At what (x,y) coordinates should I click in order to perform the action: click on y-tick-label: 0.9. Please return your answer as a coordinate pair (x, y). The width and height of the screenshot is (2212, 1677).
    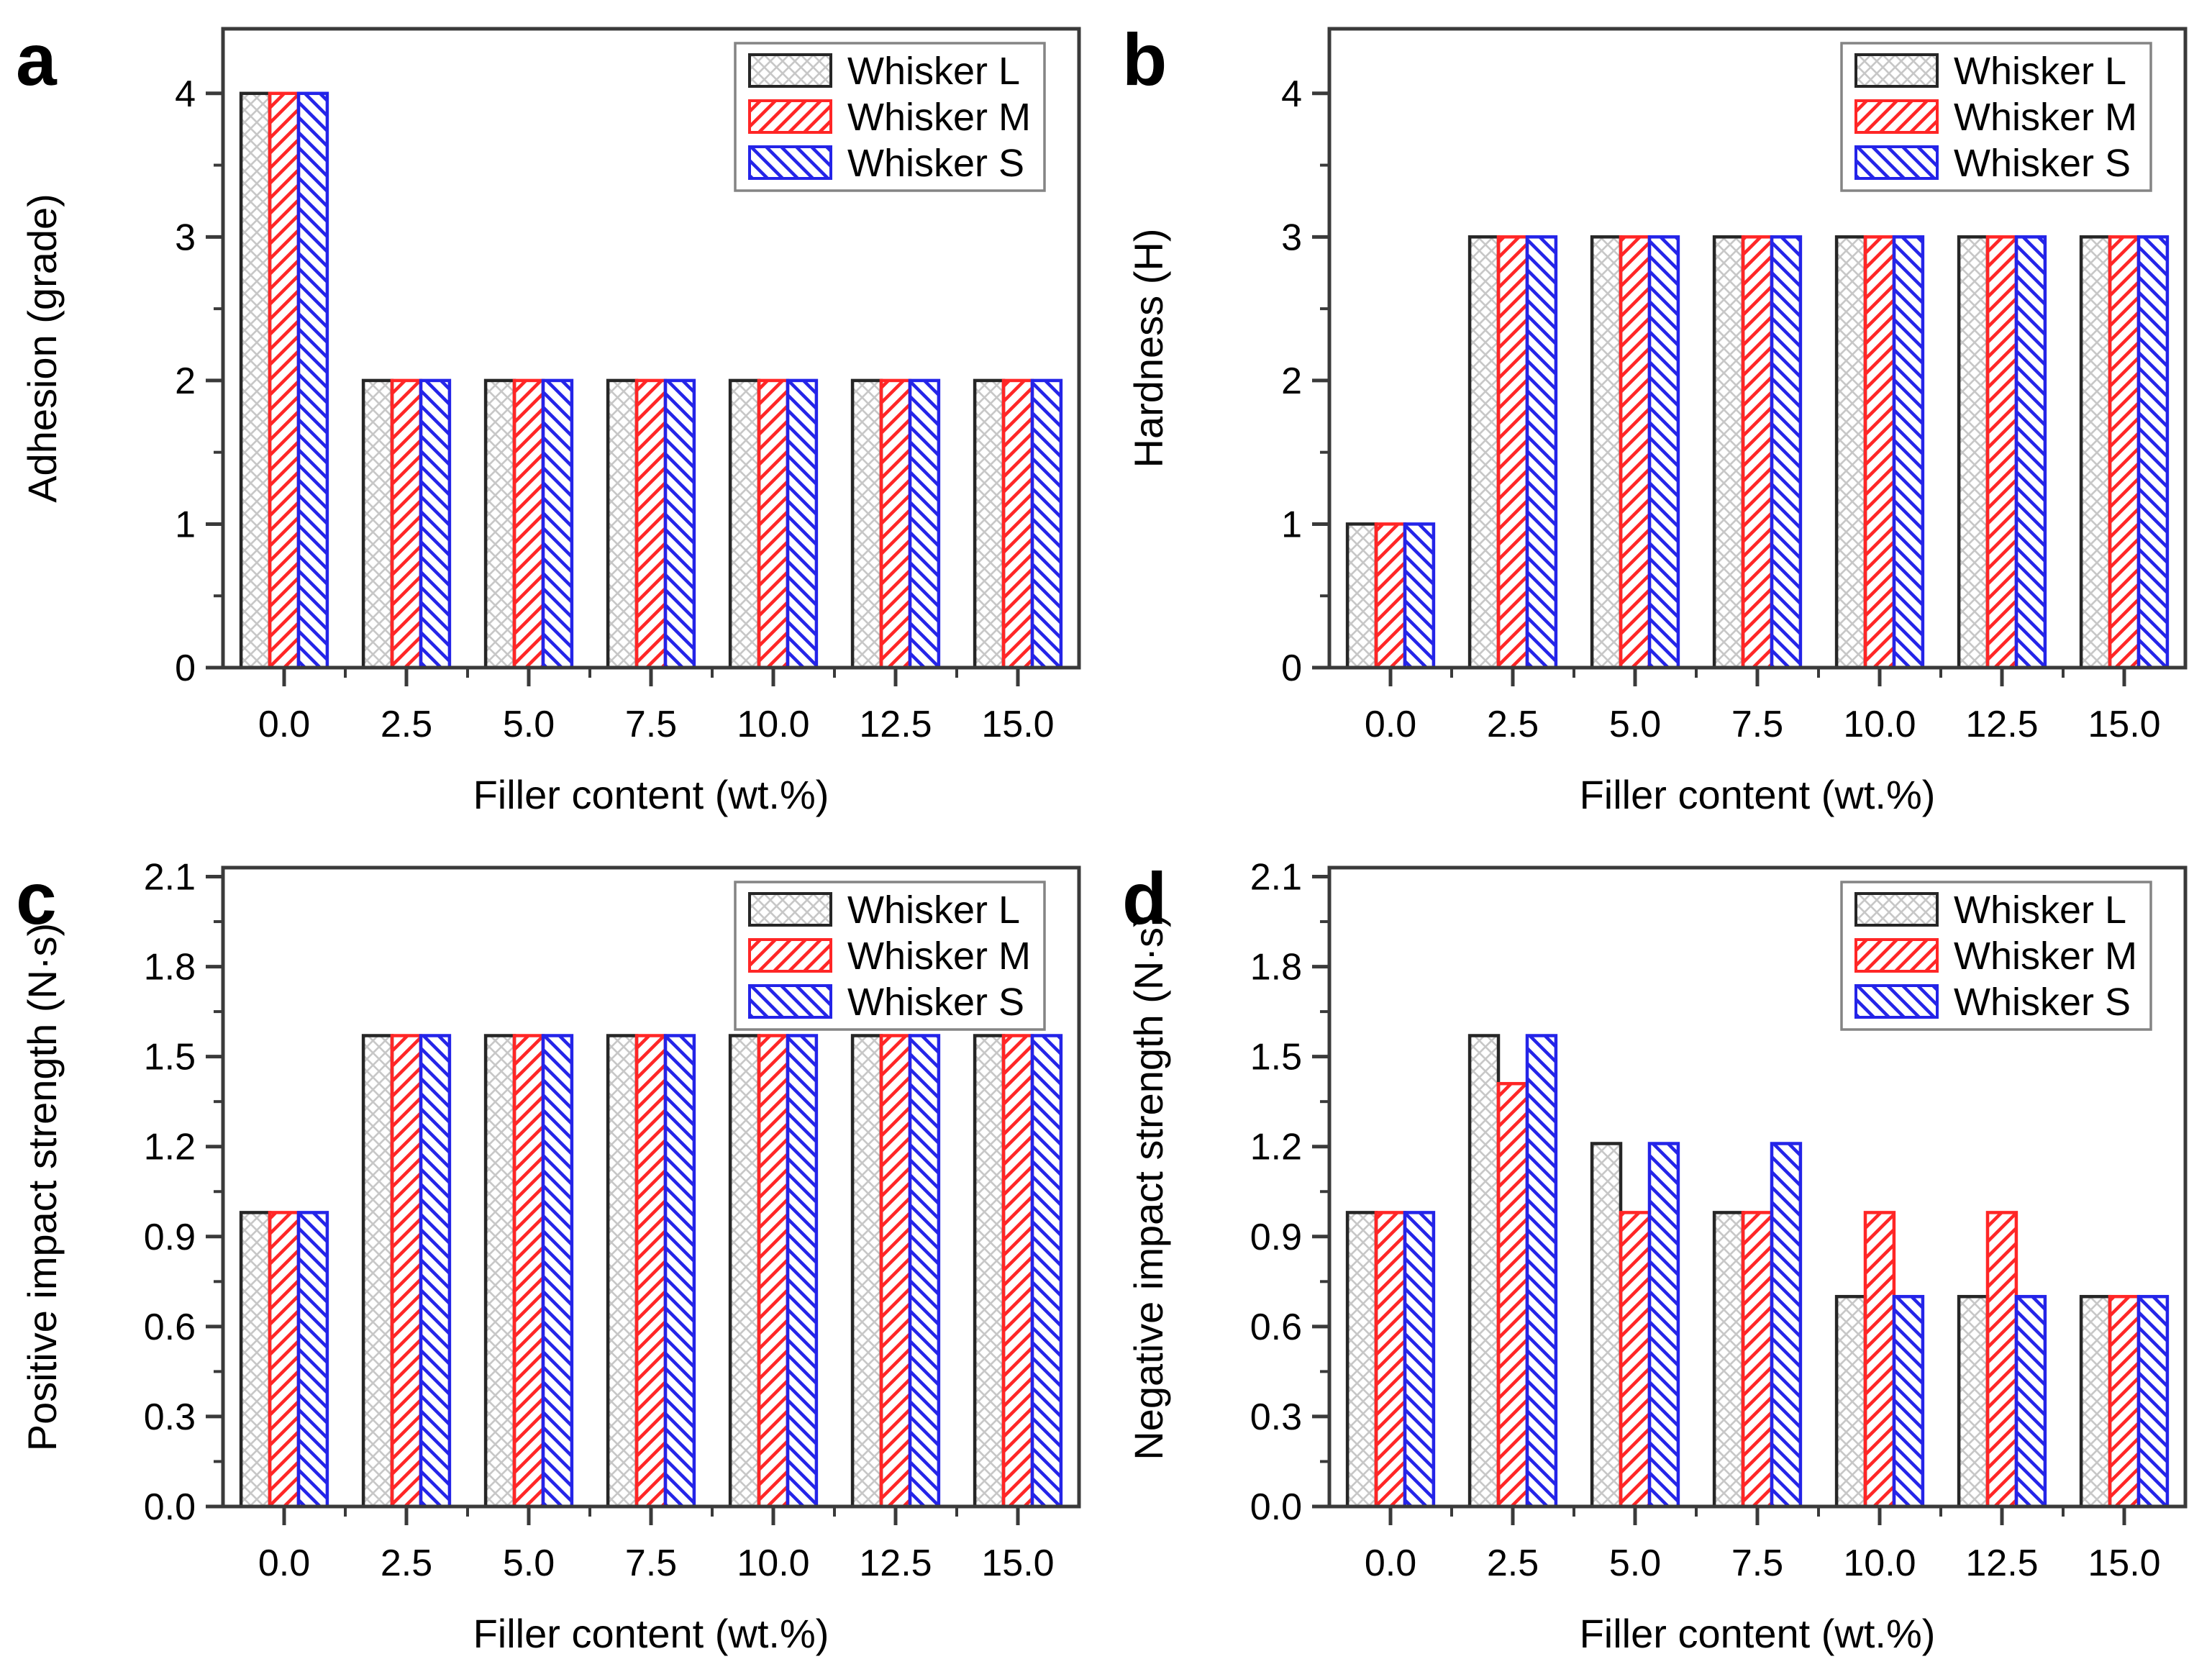
    Looking at the image, I should click on (1276, 1237).